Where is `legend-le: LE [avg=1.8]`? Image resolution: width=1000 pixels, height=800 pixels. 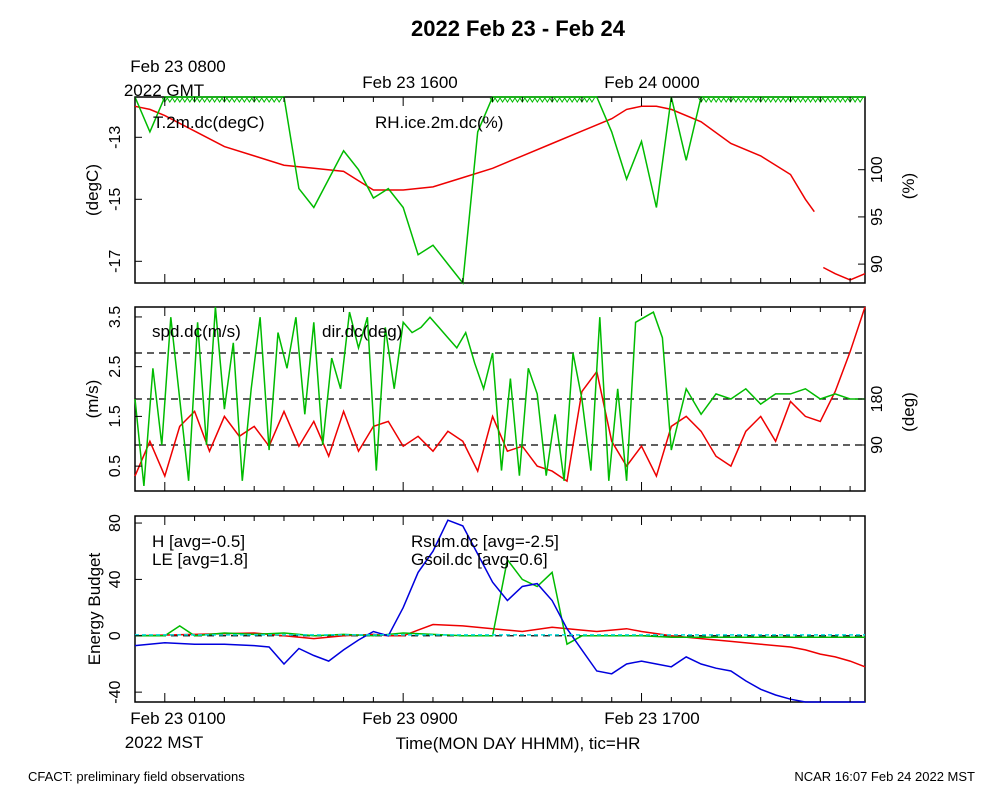
legend-le: LE [avg=1.8] is located at coordinates (200, 559).